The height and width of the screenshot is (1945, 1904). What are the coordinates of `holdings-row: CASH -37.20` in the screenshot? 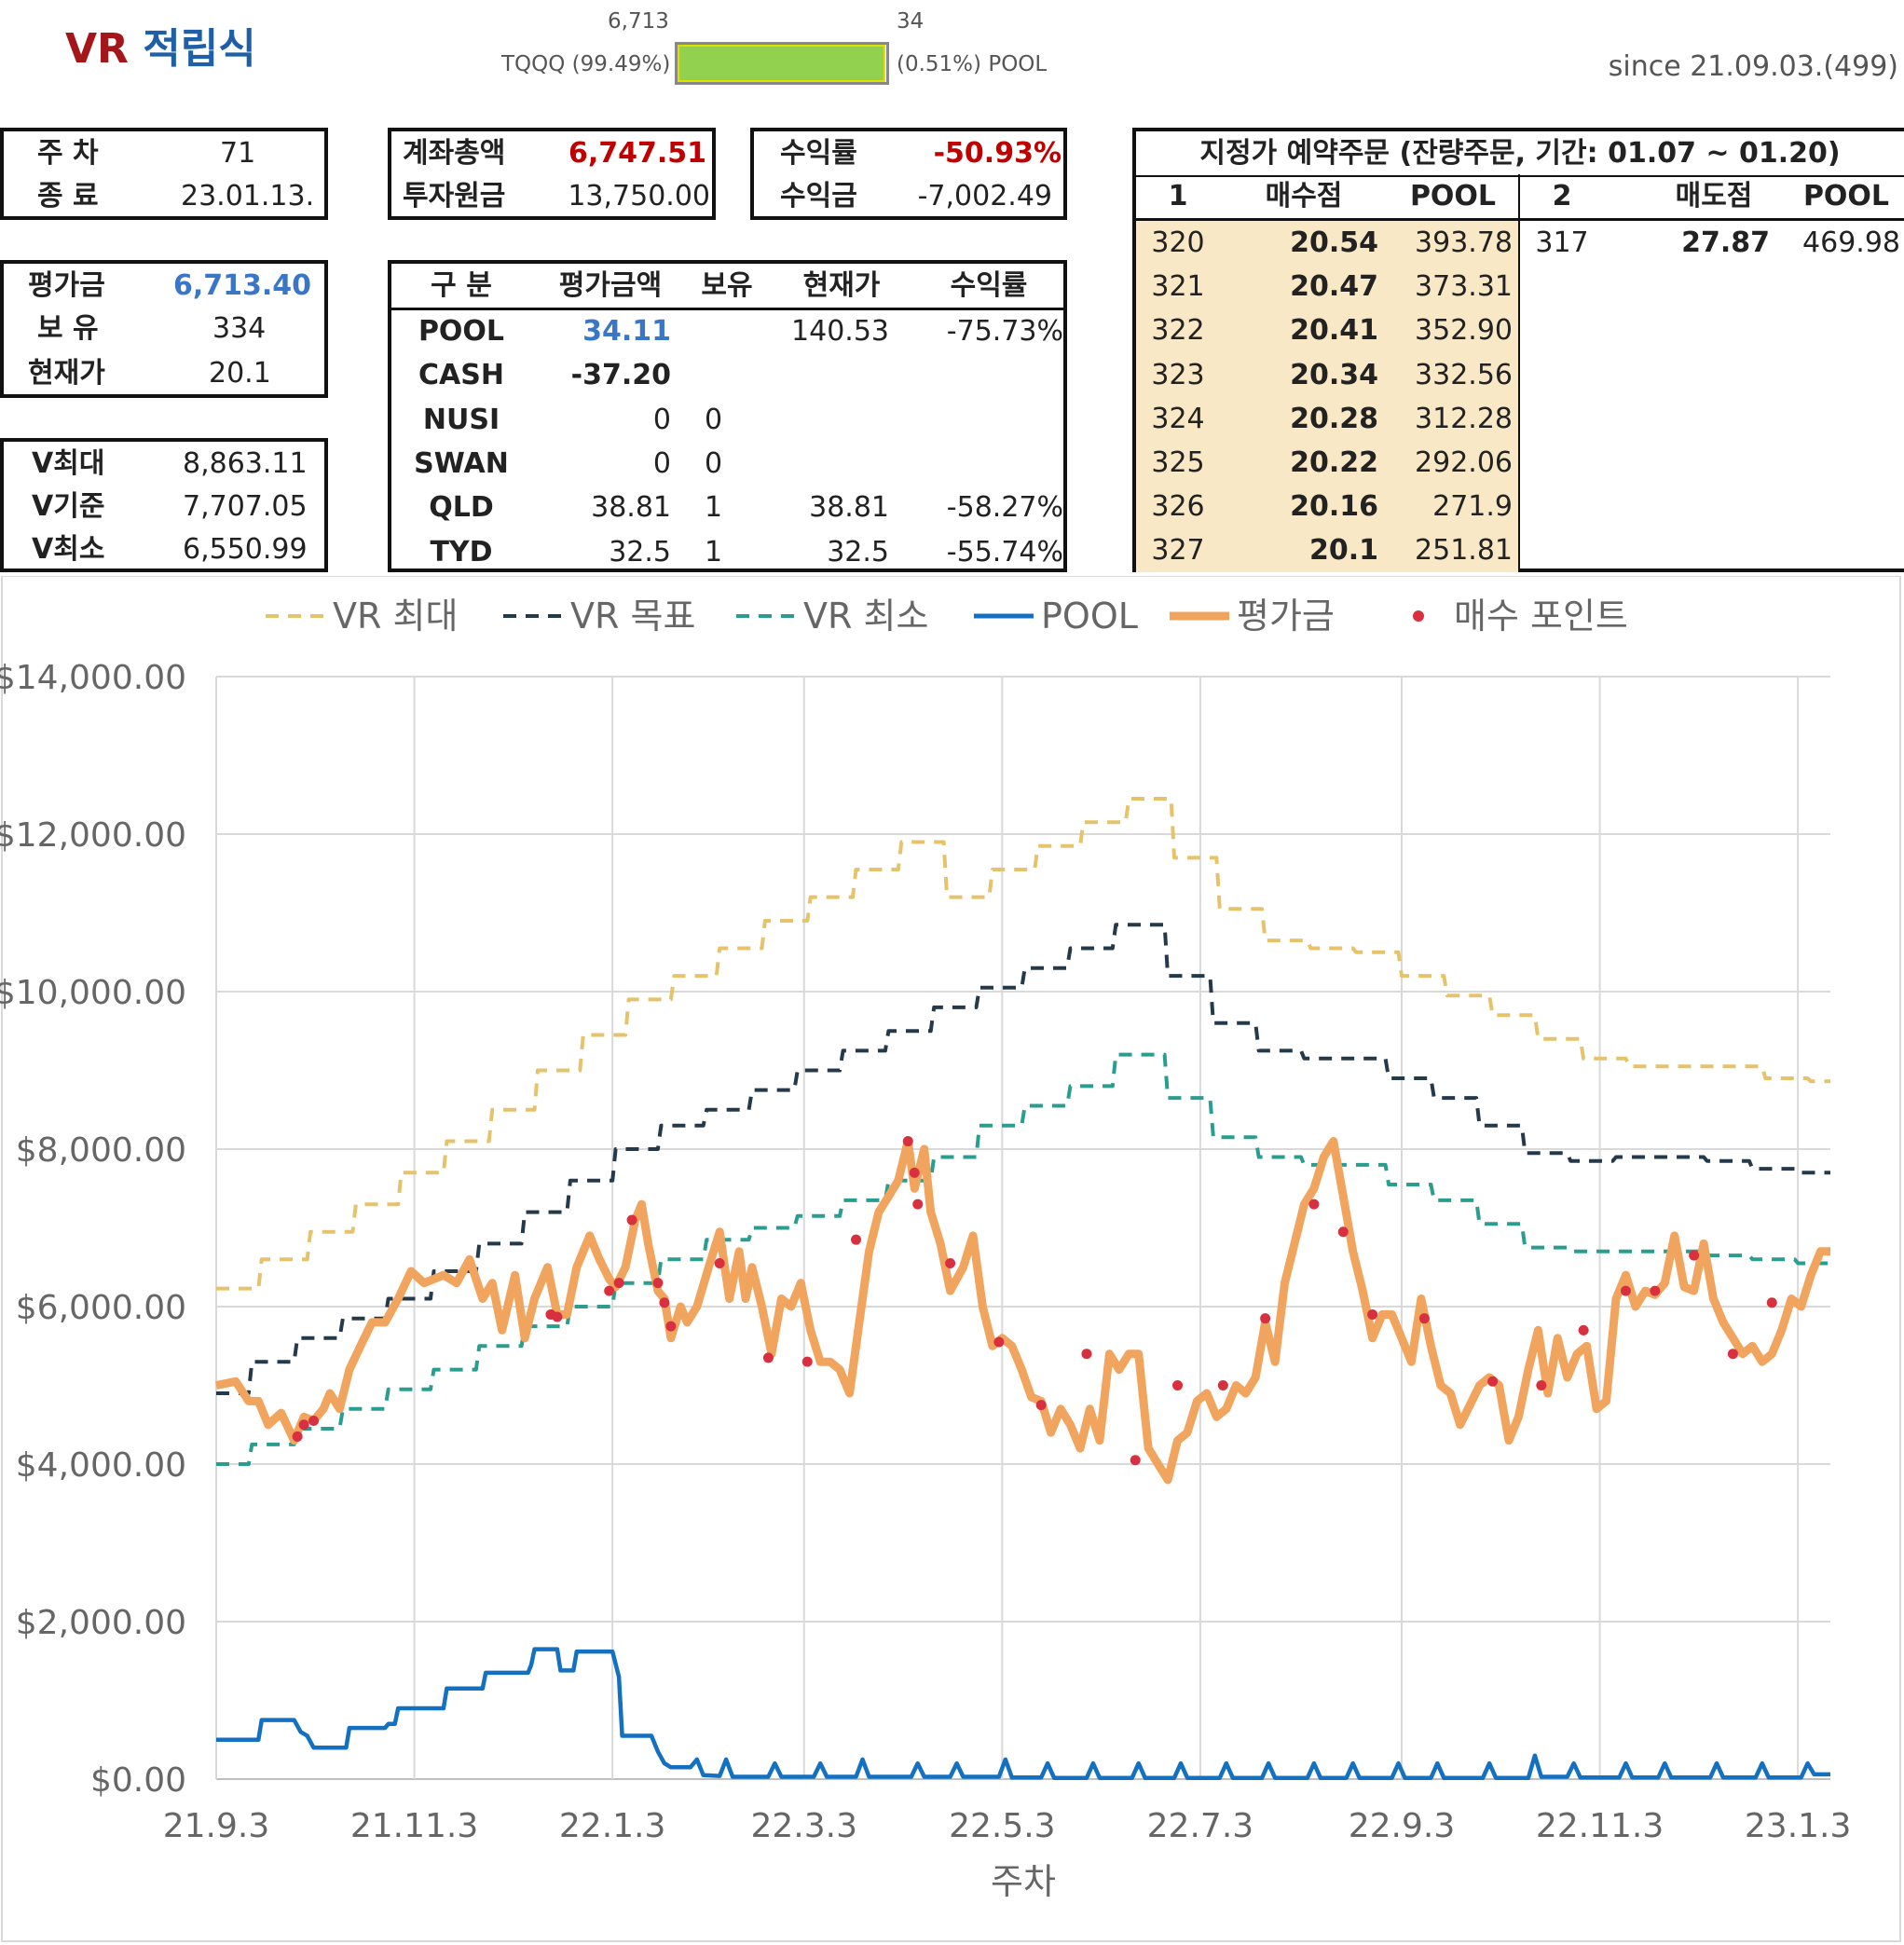 It's located at (727, 375).